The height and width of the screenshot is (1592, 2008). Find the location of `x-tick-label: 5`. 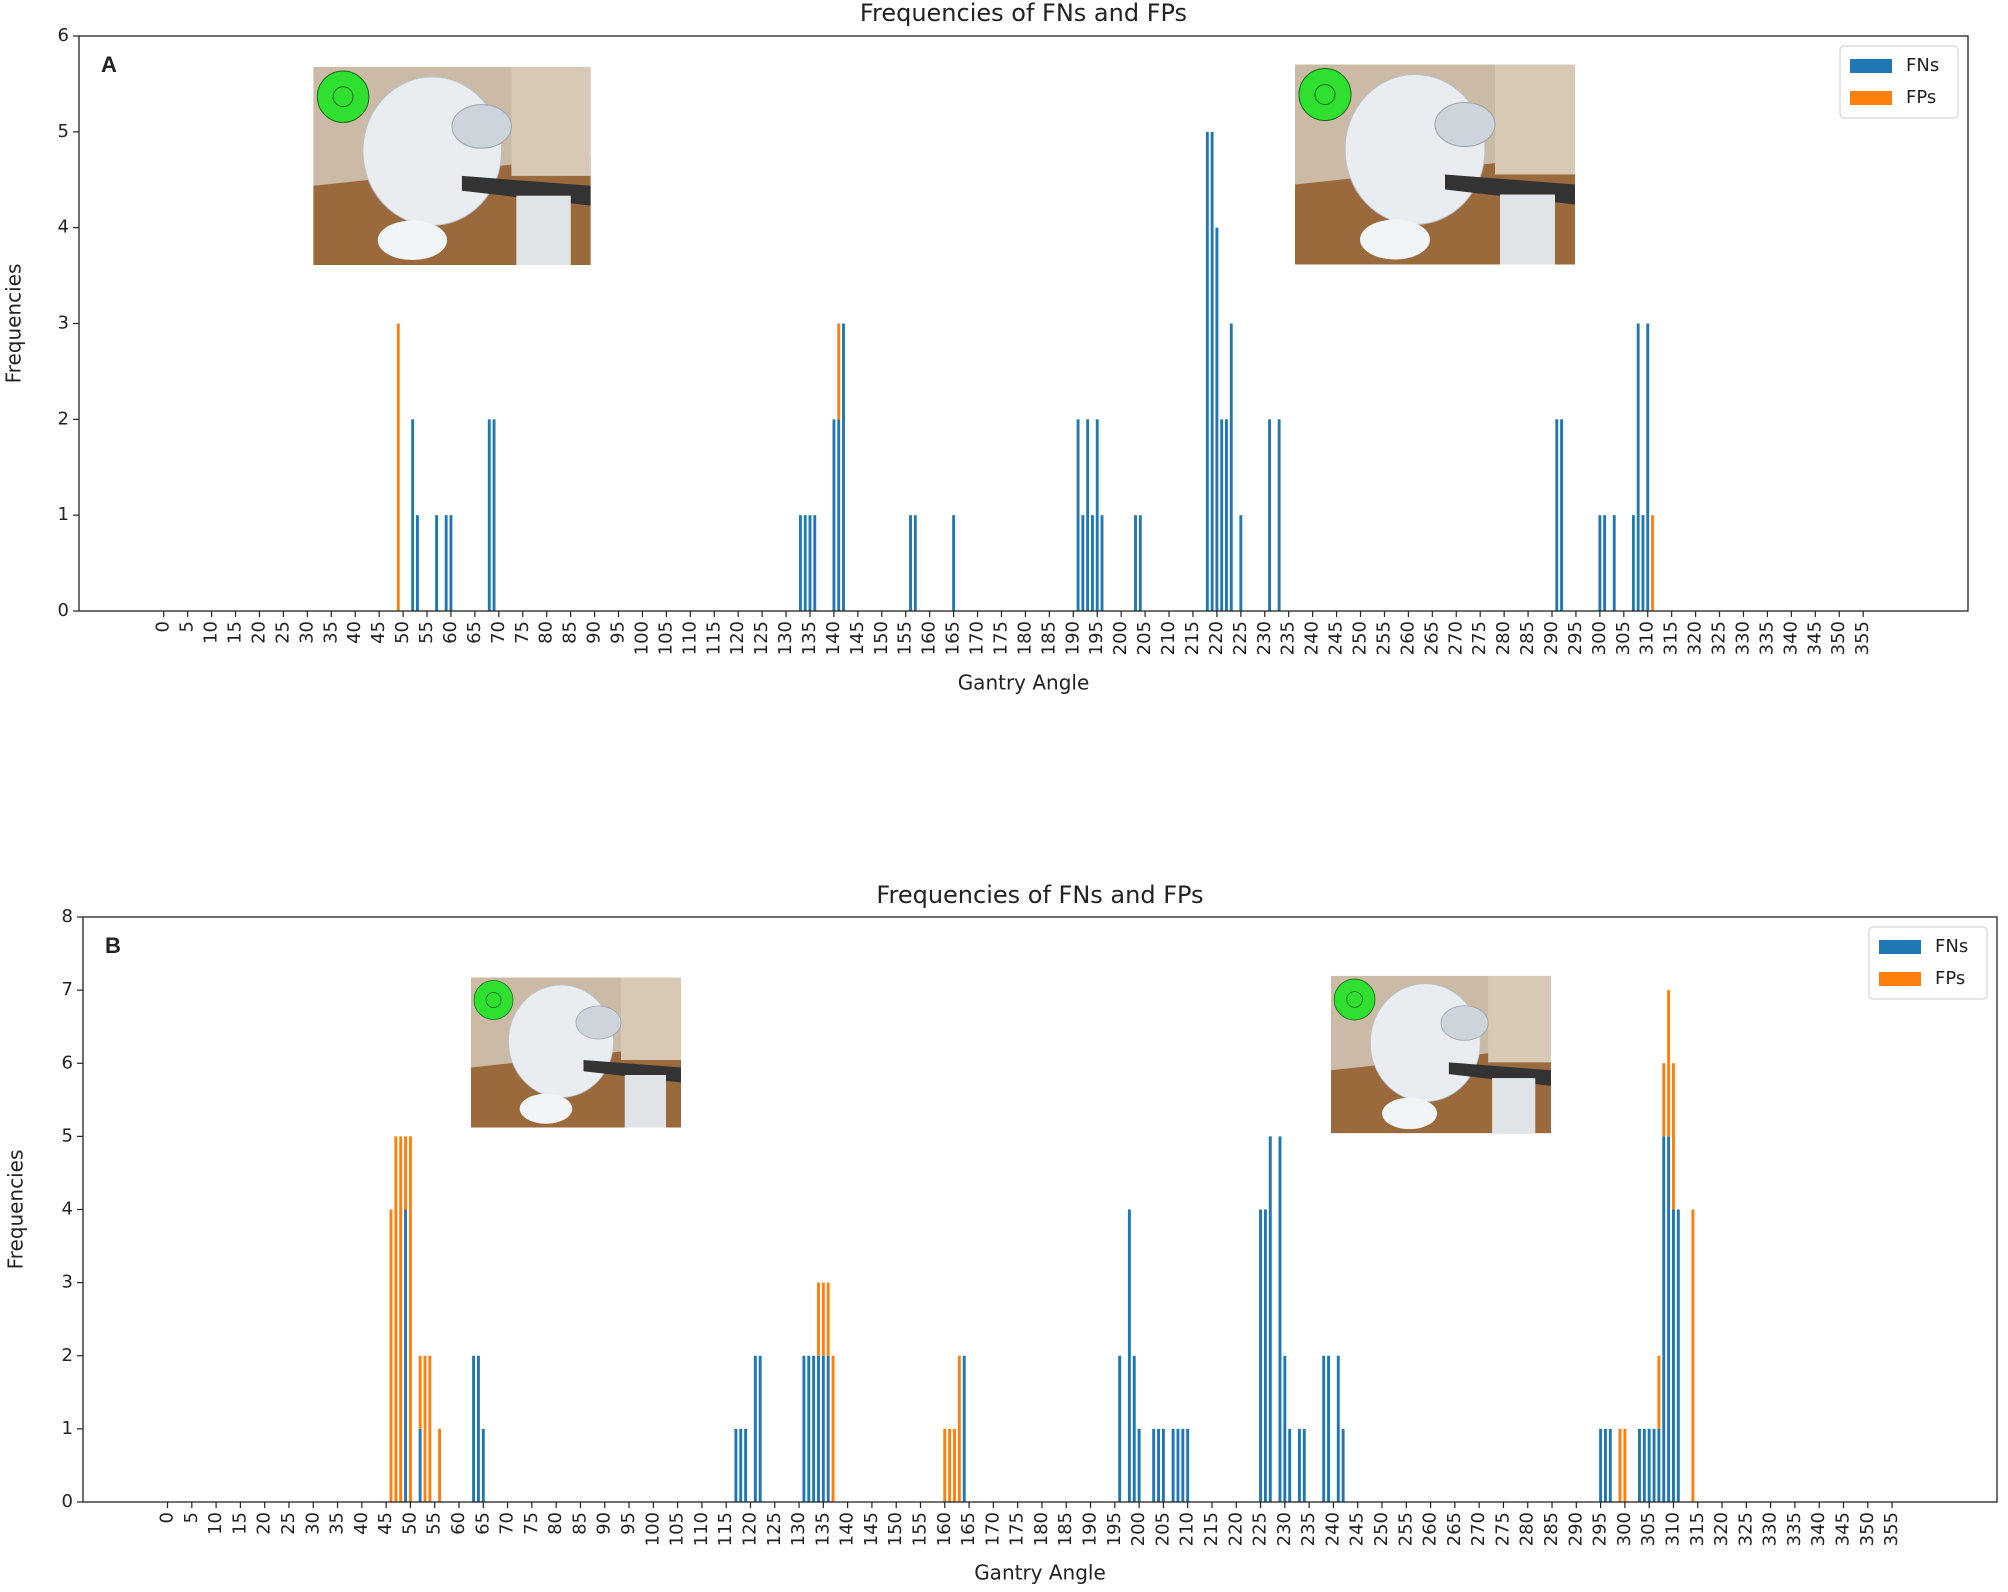

x-tick-label: 5 is located at coordinates (187, 626).